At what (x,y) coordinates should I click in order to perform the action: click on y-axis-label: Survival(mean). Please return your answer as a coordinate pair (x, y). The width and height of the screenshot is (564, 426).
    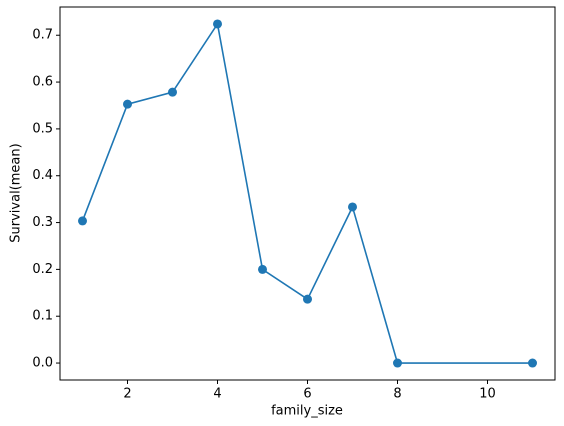
    Looking at the image, I should click on (16, 192).